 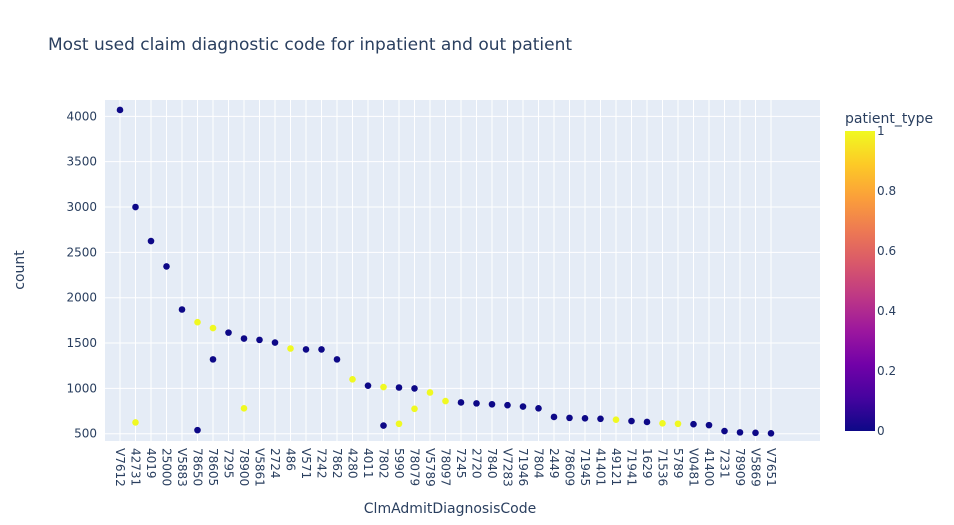 I want to click on x-tick-label: 7804, so click(x=539, y=463).